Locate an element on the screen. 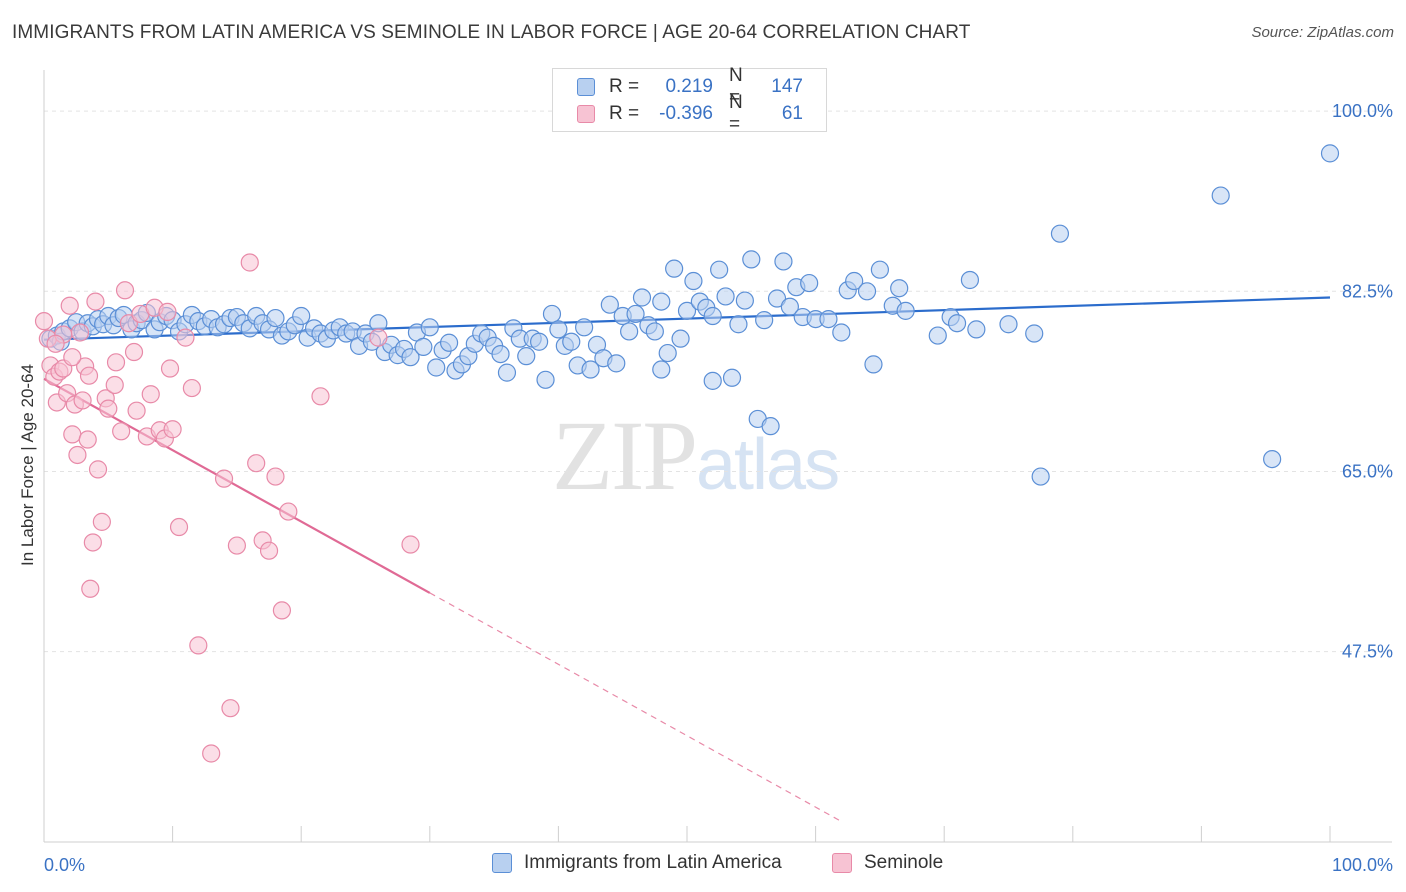  legend-n-value: 147 is located at coordinates (787, 86).